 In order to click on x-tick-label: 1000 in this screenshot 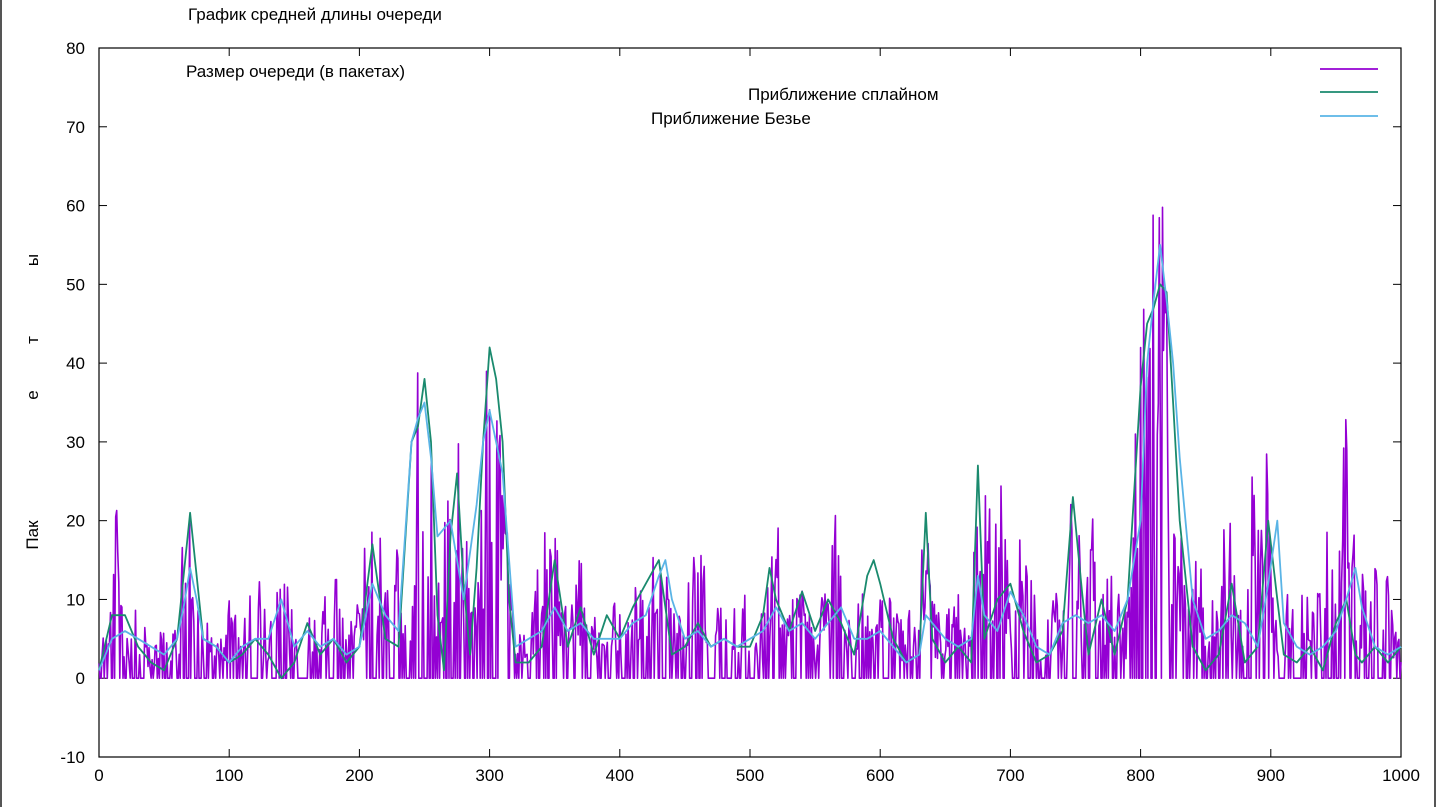, I will do `click(1401, 775)`.